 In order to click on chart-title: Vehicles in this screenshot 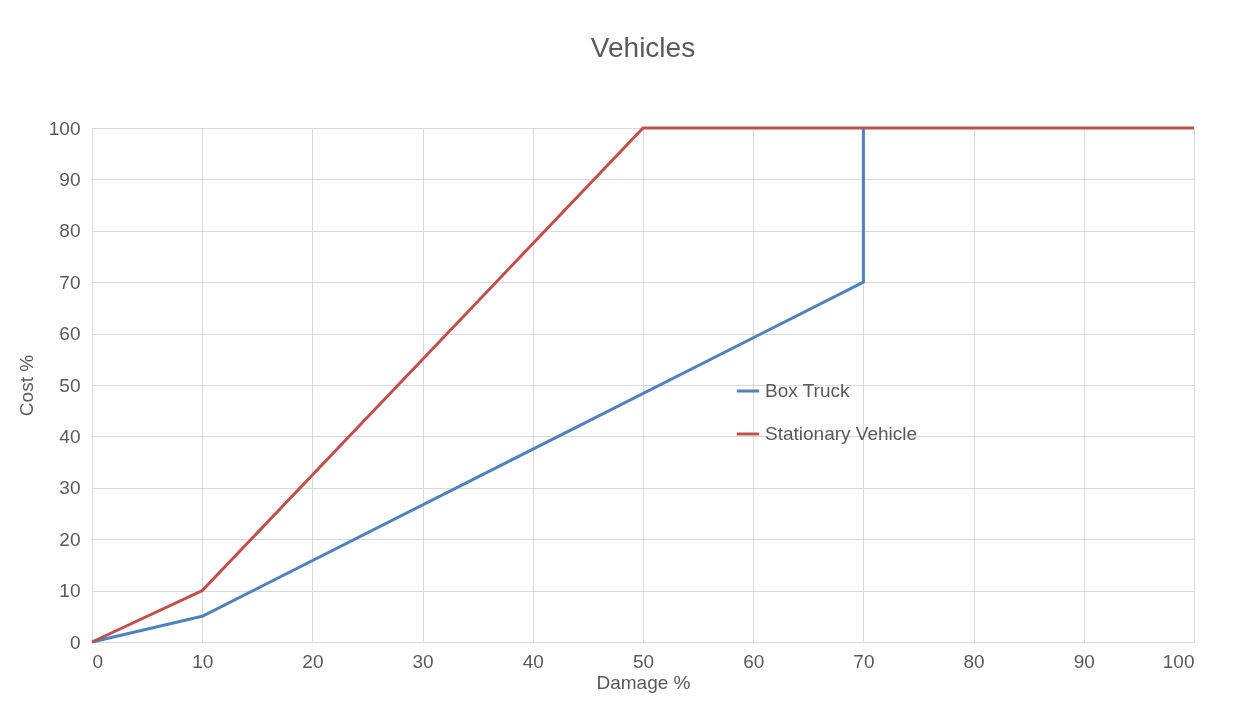, I will do `click(643, 47)`.